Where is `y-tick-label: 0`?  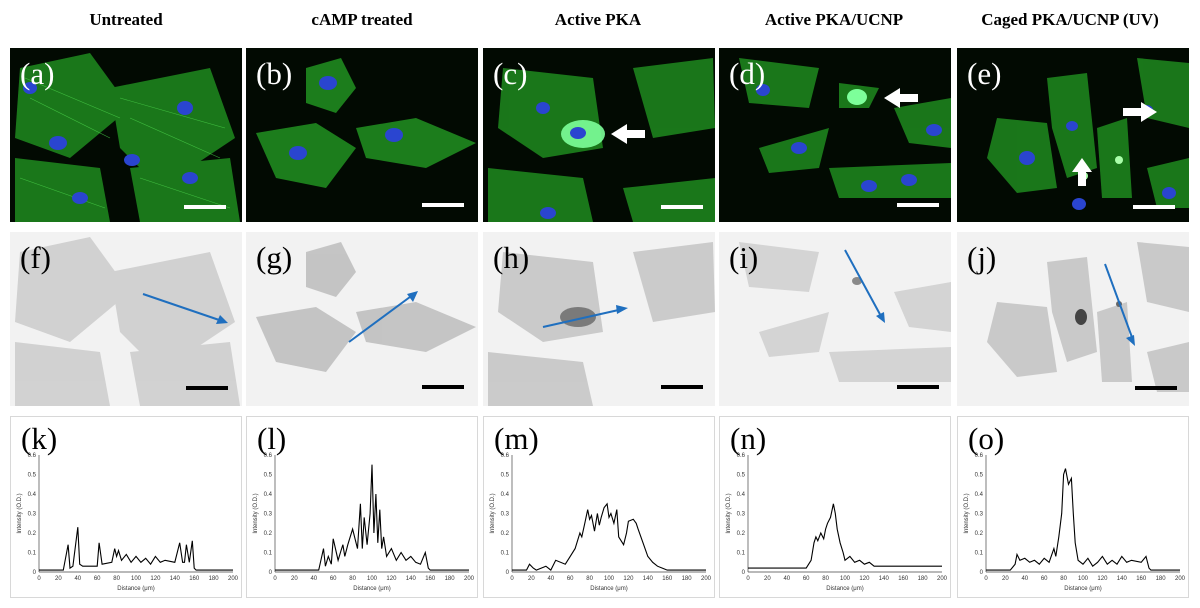
y-tick-label: 0 is located at coordinates (271, 573).